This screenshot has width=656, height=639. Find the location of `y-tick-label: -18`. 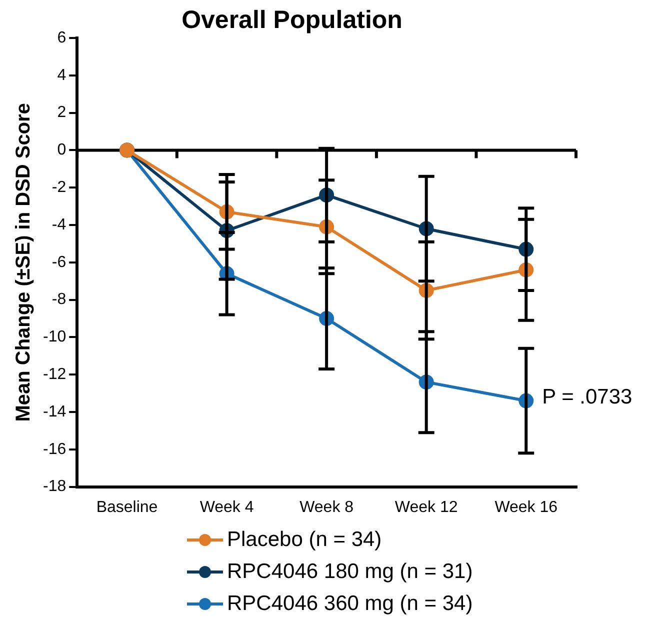

y-tick-label: -18 is located at coordinates (54, 487).